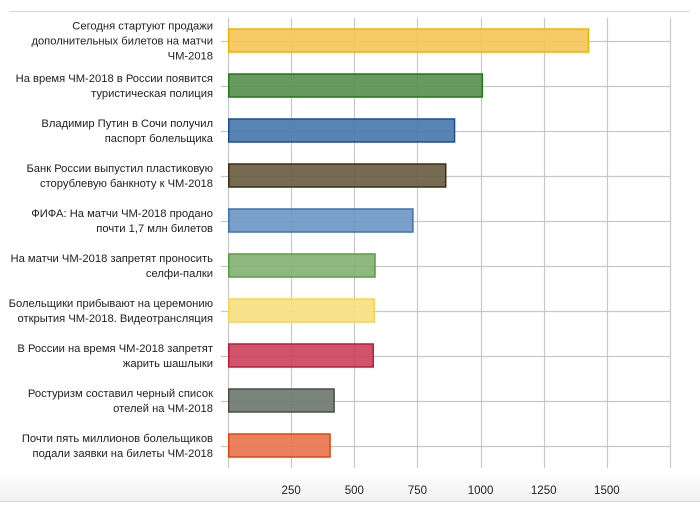  Describe the element at coordinates (115, 319) in the screenshot. I see `category-label-line: открытия ЧМ-2018. Видеотрансляция` at that location.